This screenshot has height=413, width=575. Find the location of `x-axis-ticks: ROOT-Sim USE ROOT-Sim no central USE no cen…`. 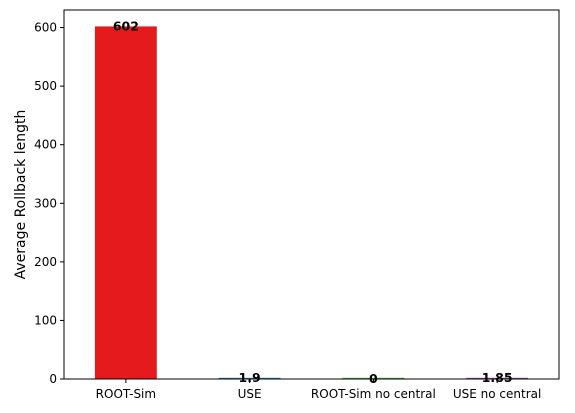

x-axis-ticks: ROOT-Sim USE ROOT-Sim no central USE no cen… is located at coordinates (318, 390).